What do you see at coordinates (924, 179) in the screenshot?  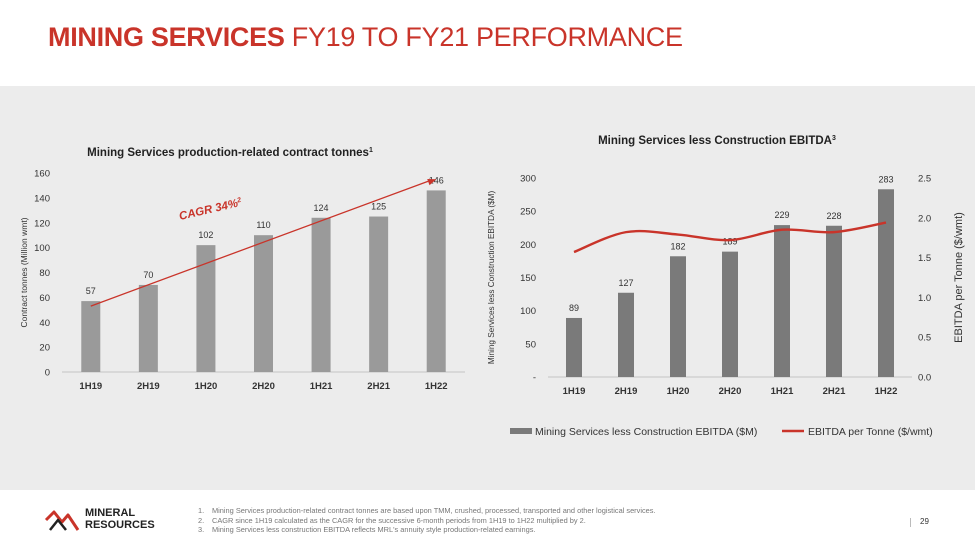 I see `right-chart-y2-tick: 2.5` at bounding box center [924, 179].